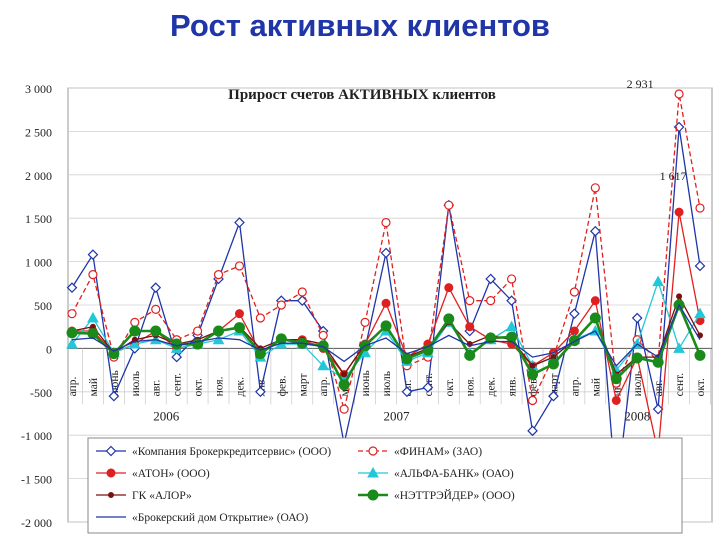  What do you see at coordinates (637, 415) in the screenshot?
I see `year-label: 2008` at bounding box center [637, 415].